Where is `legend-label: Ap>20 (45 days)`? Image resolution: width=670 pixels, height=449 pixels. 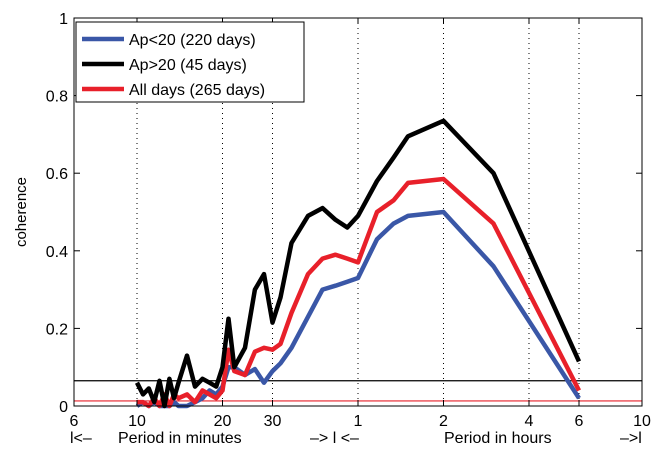
legend-label: Ap>20 (45 days) is located at coordinates (188, 65).